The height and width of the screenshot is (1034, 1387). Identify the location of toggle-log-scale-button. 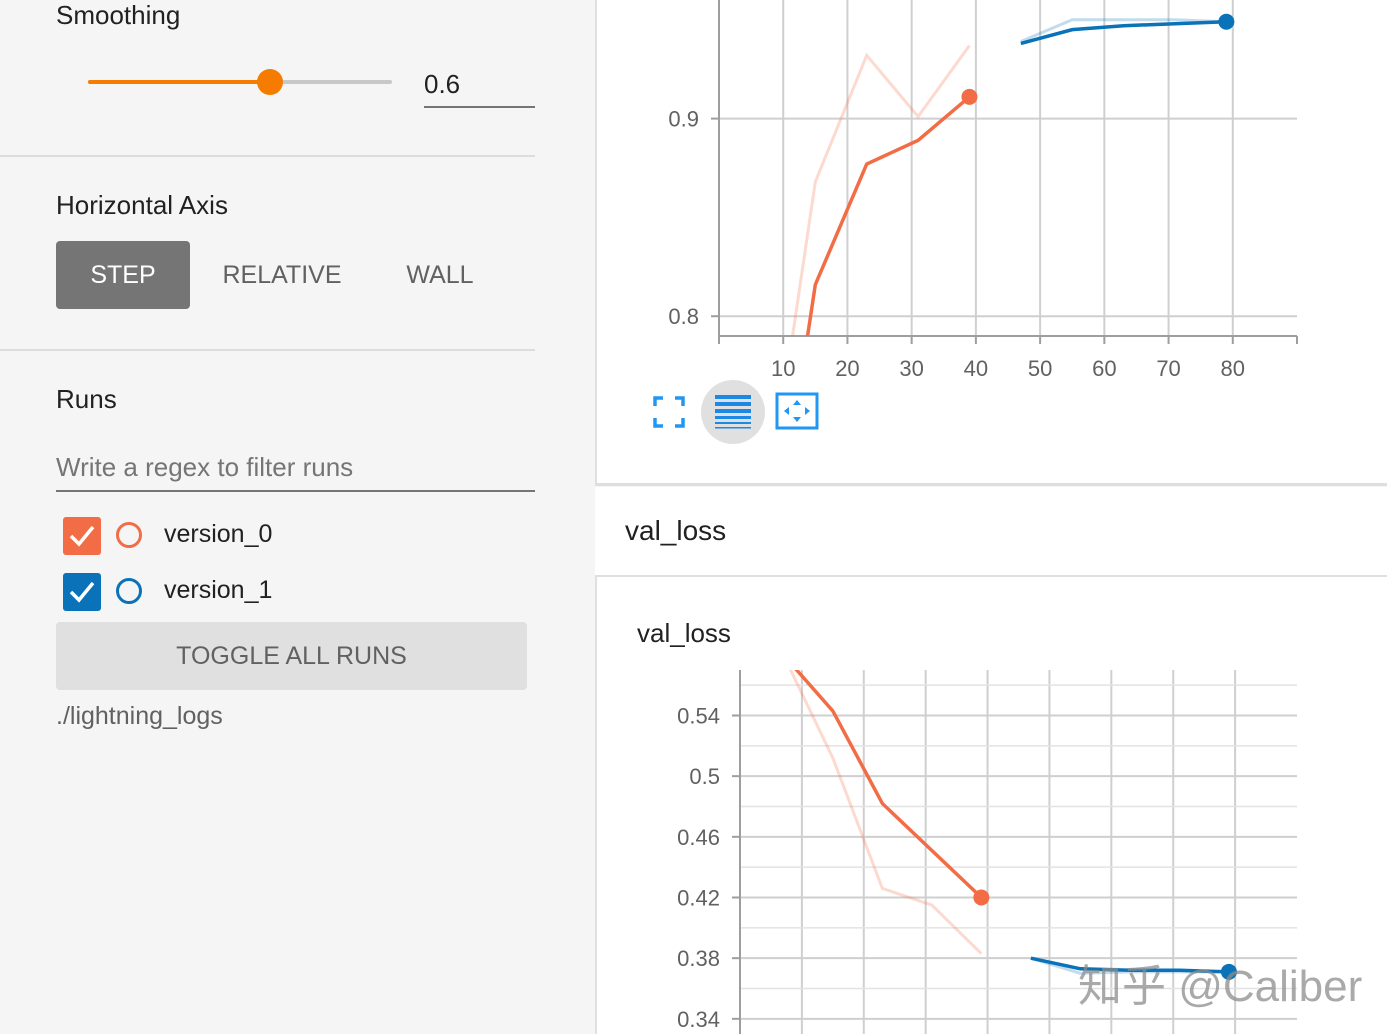
(733, 412).